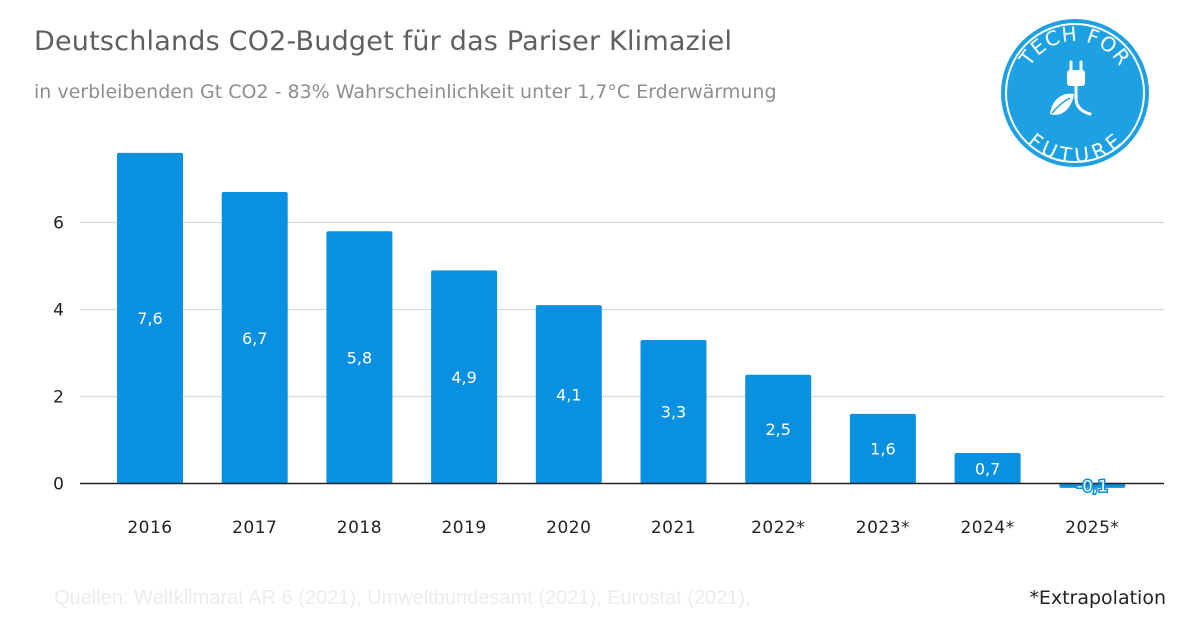 The width and height of the screenshot is (1200, 630). I want to click on data-label: 0,7, so click(987, 468).